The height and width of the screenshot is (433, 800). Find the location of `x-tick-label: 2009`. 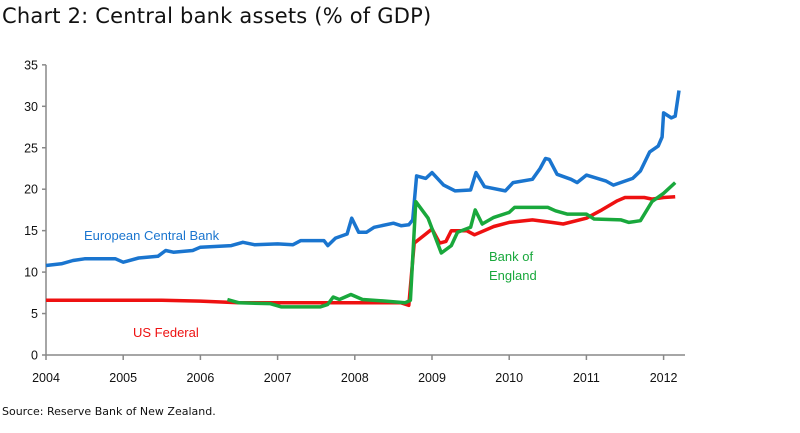

x-tick-label: 2009 is located at coordinates (432, 378).